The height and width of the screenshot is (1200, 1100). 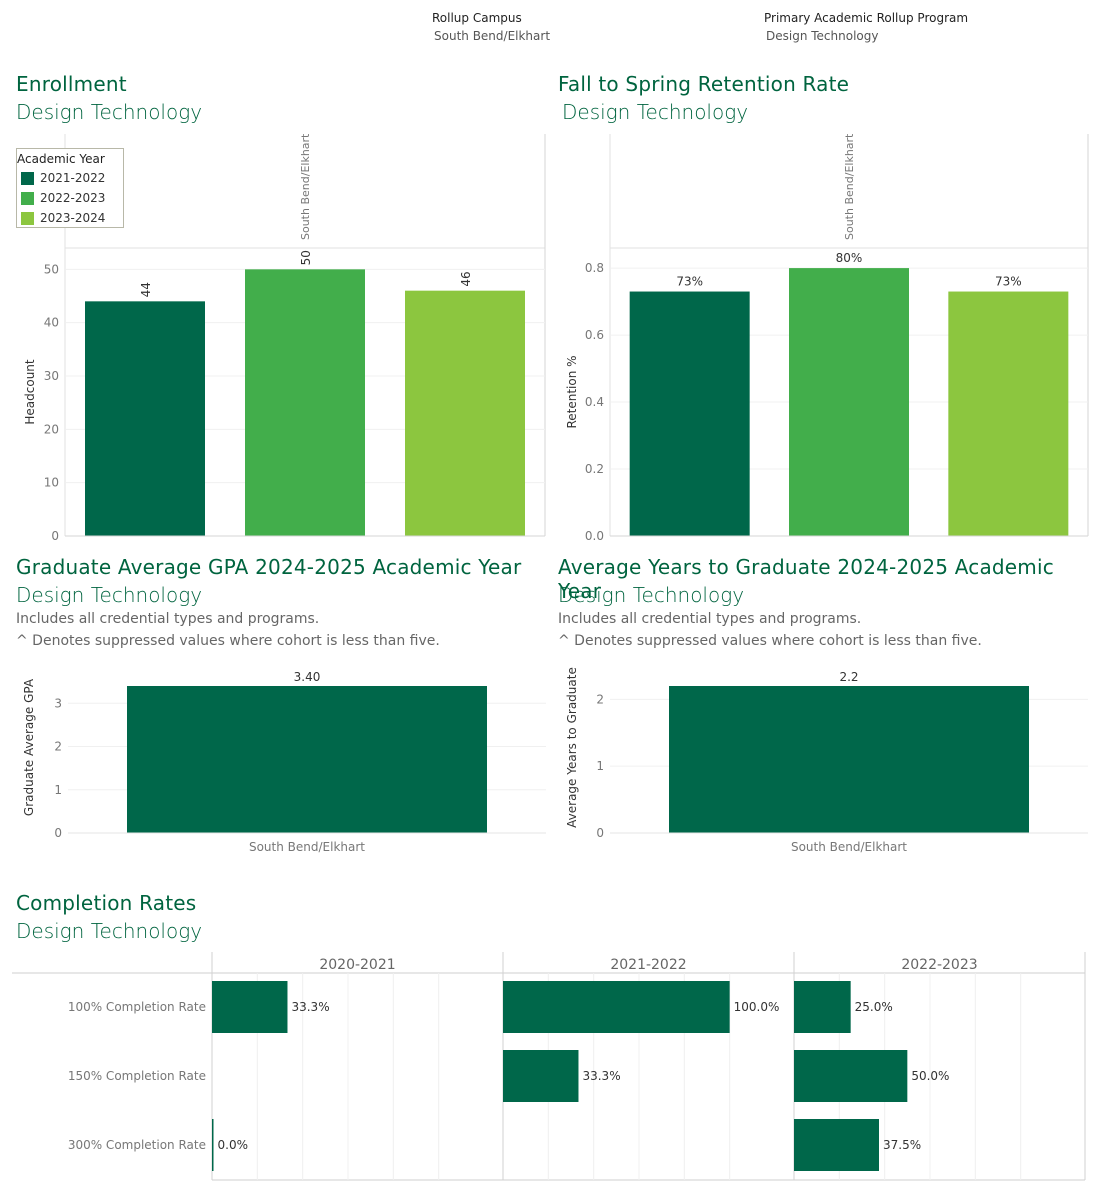 I want to click on column-header-2020-2021: 2020-2021, so click(x=357, y=965).